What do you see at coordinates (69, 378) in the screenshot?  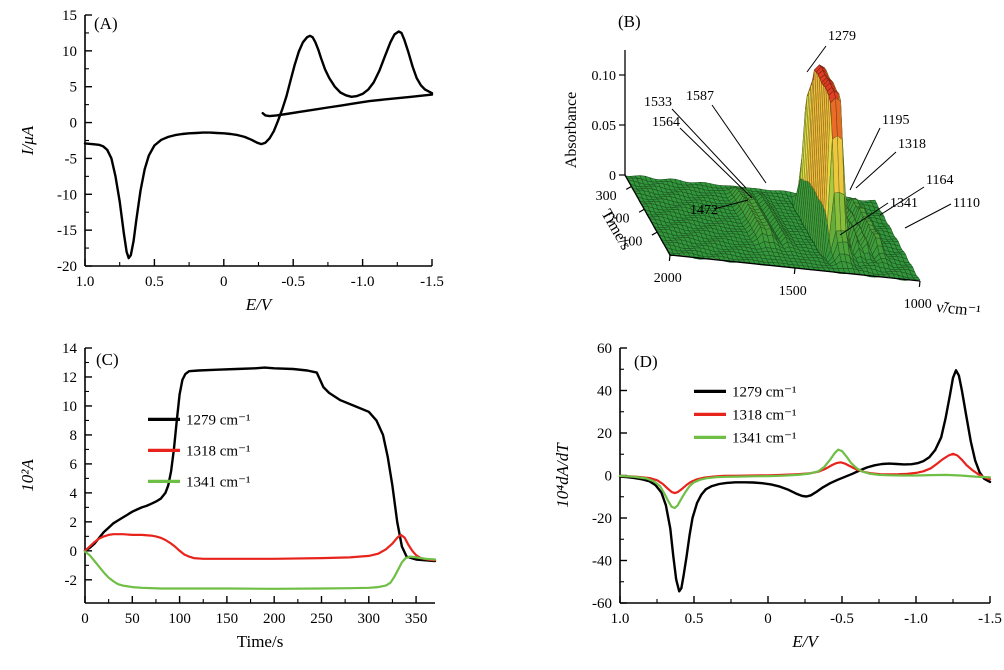 I see `svg-text: 12` at bounding box center [69, 378].